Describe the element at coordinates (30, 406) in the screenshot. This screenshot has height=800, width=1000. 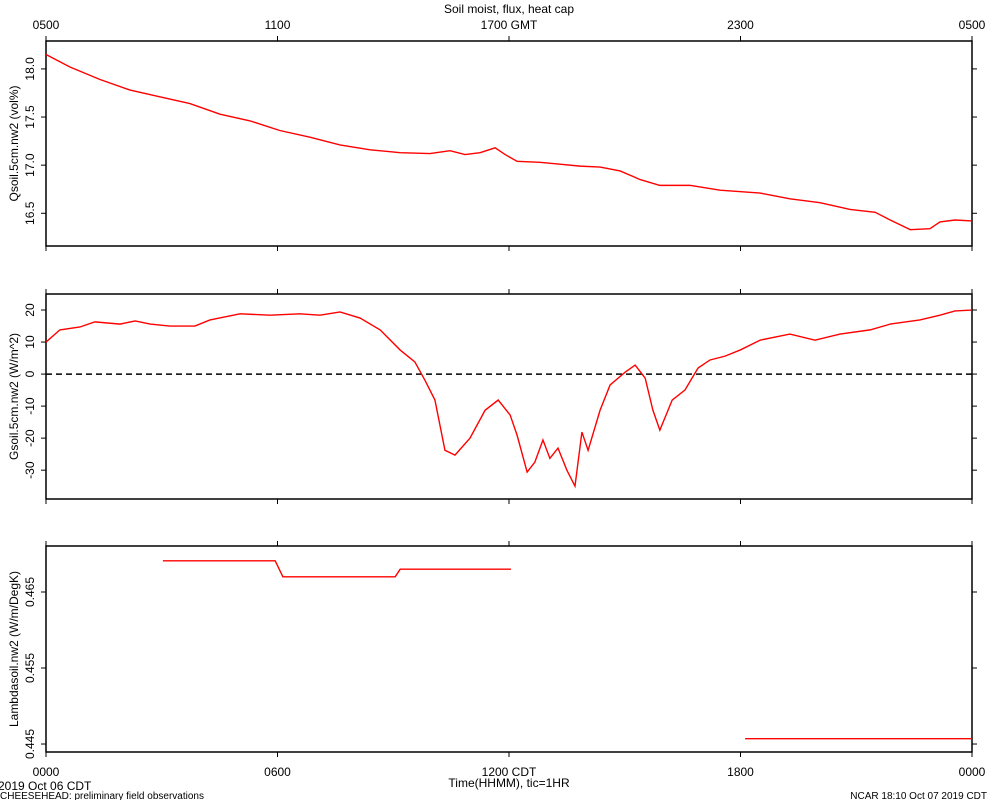
I see `y-tick-label: -10` at that location.